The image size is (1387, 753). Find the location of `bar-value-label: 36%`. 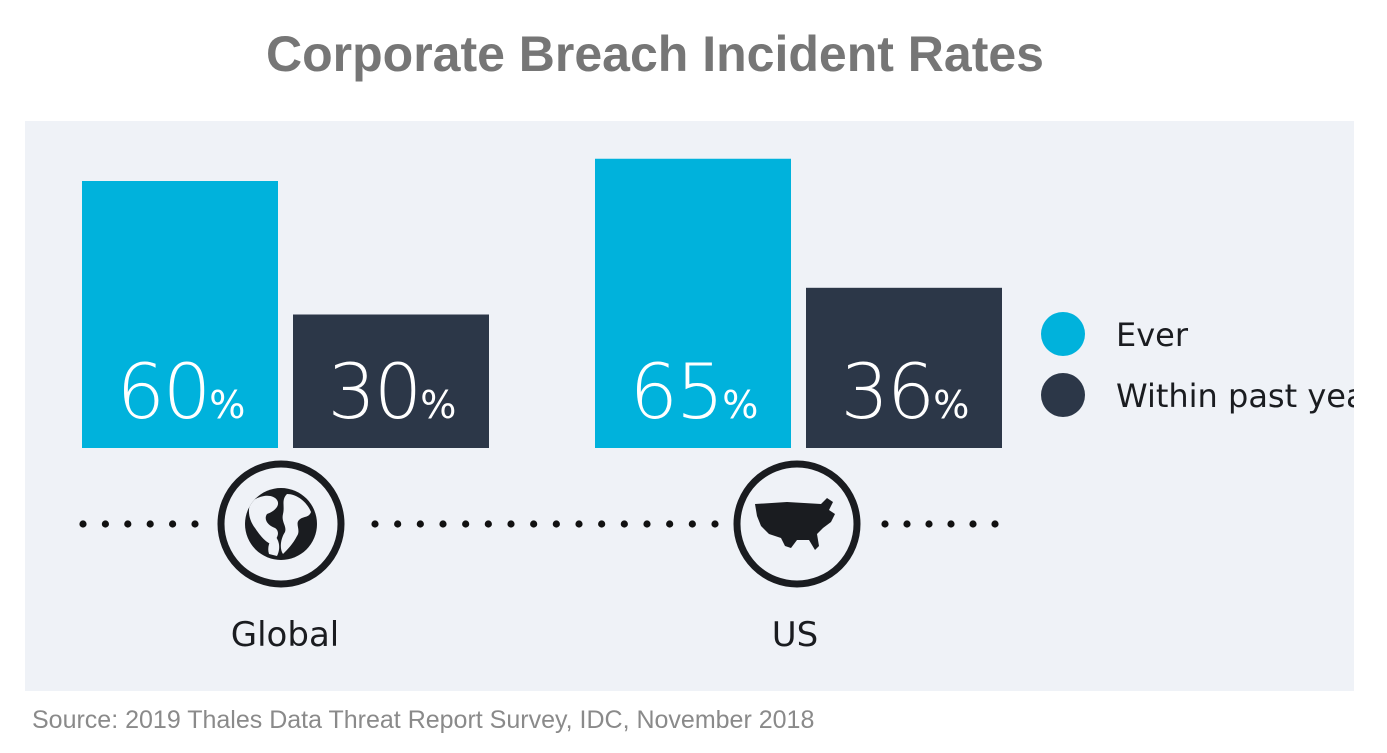

bar-value-label: 36% is located at coordinates (905, 391).